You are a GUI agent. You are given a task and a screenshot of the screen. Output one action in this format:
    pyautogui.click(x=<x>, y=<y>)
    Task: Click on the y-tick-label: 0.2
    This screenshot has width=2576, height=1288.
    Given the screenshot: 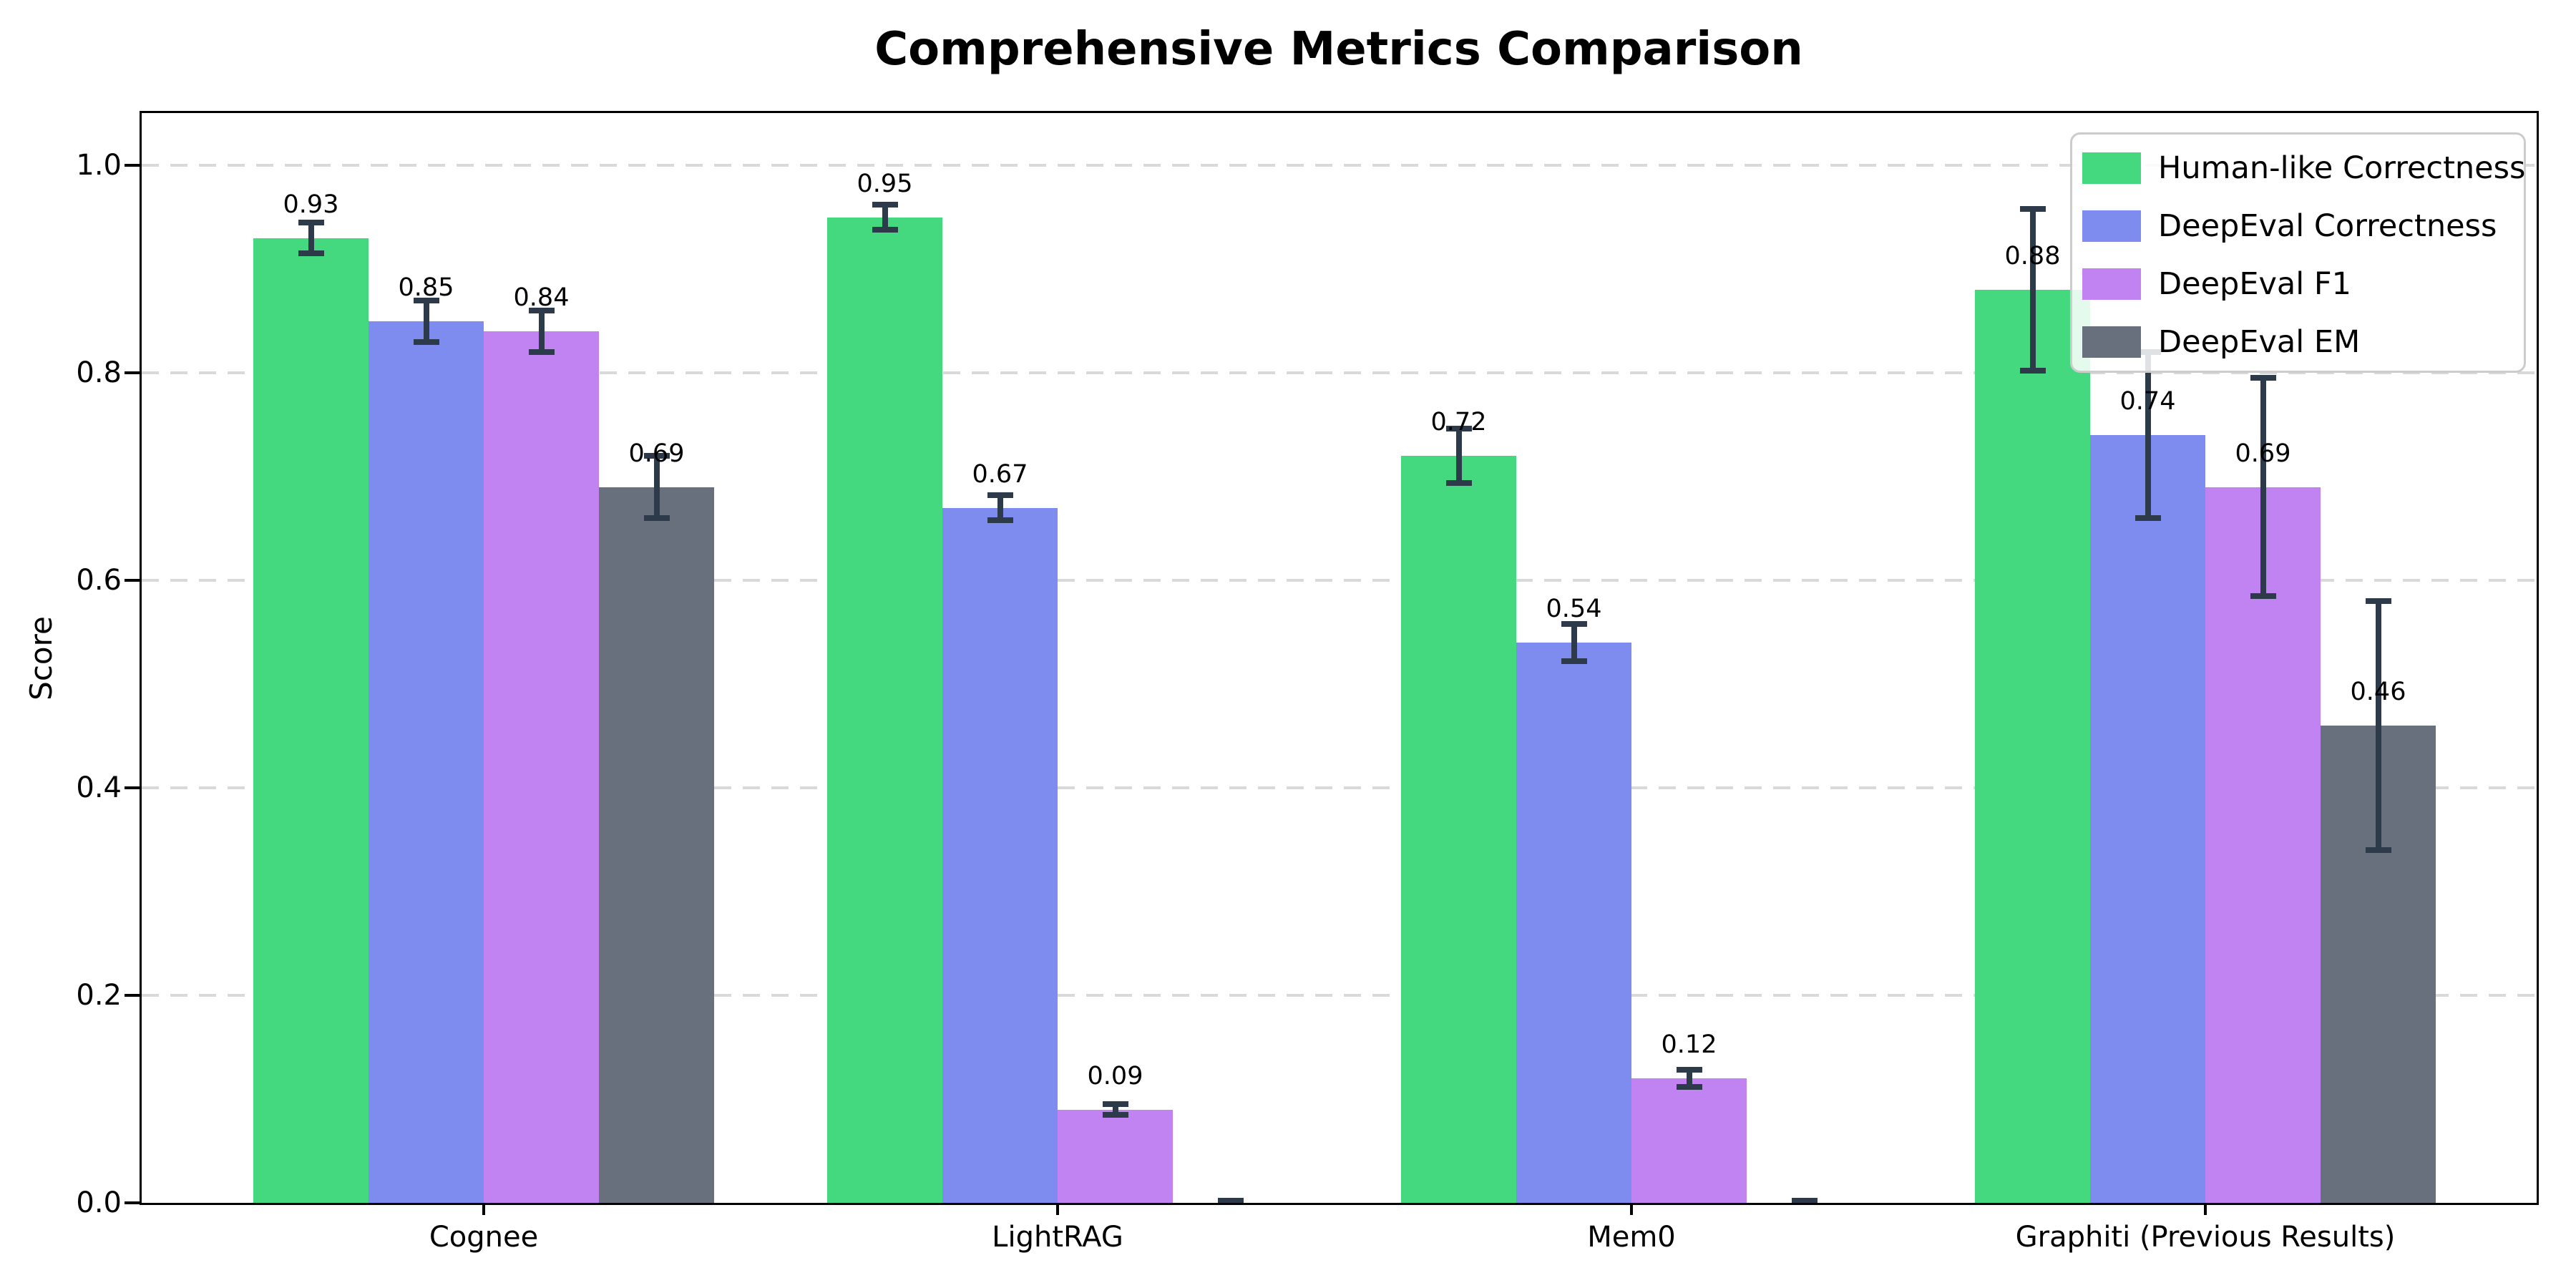 What is the action you would take?
    pyautogui.click(x=99, y=995)
    